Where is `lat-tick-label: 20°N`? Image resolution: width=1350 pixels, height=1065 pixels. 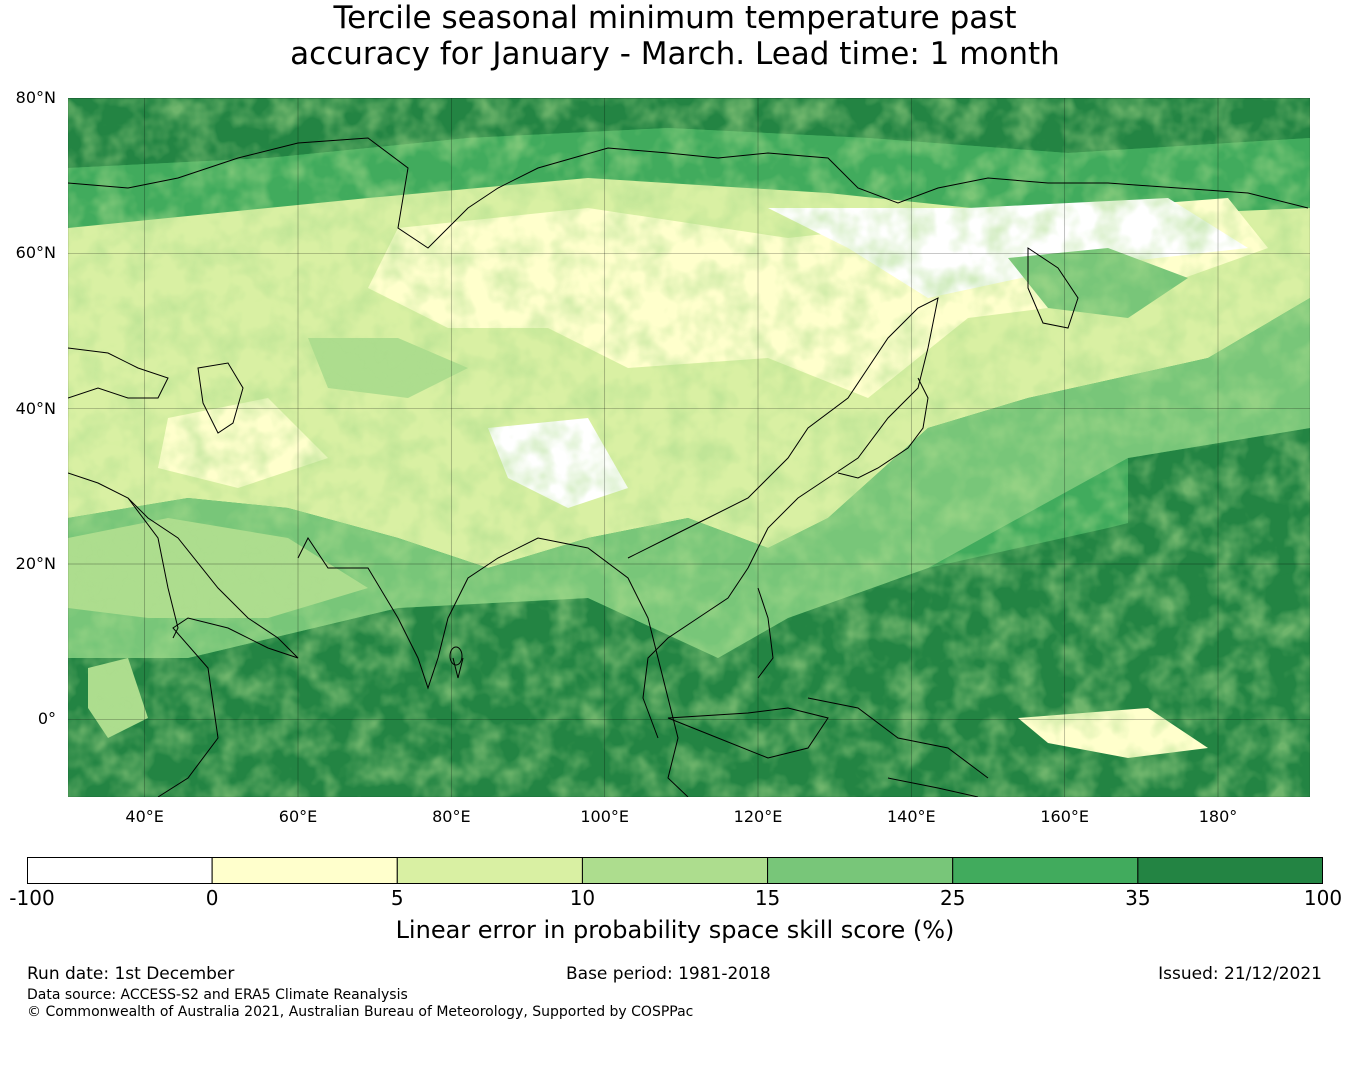 lat-tick-label: 20°N is located at coordinates (35, 563).